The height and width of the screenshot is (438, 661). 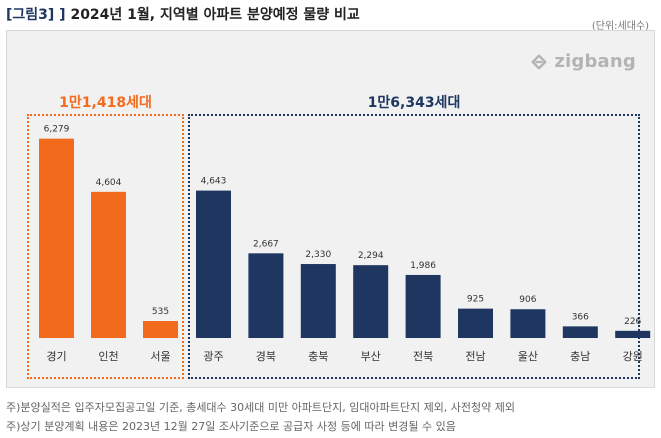 I want to click on capital-group-box, so click(x=105, y=246).